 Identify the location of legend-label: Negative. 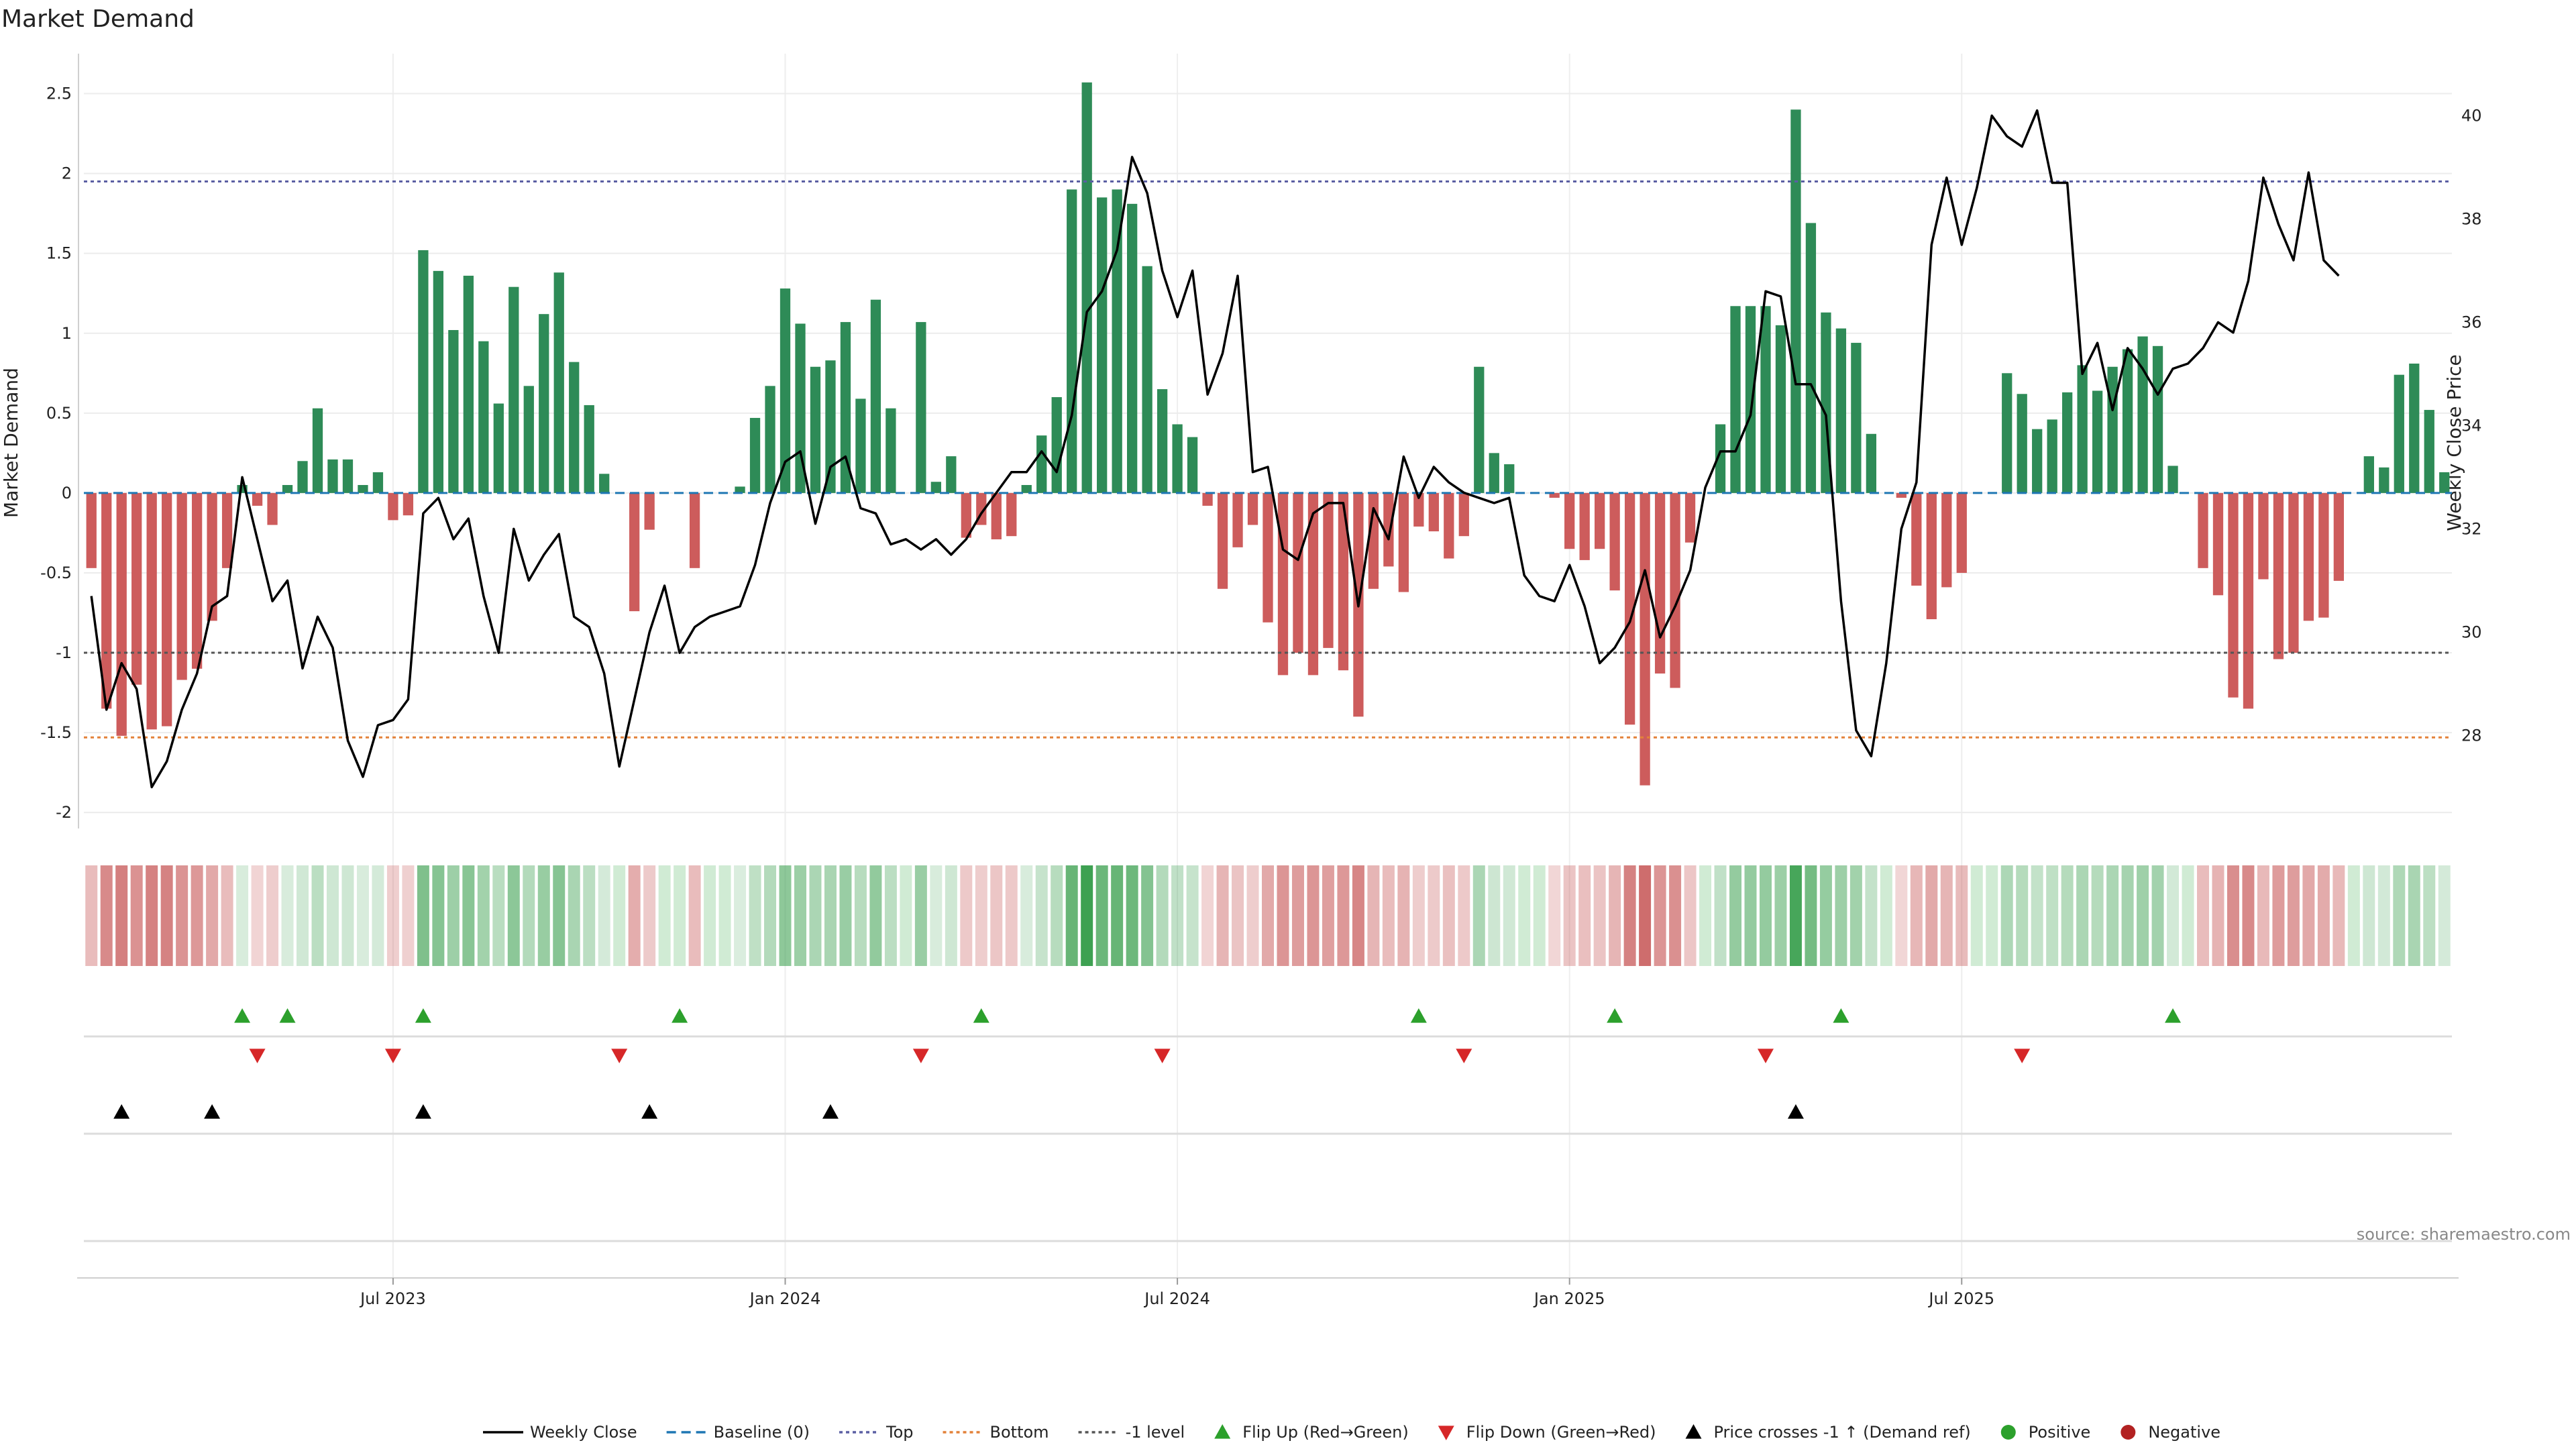
(2184, 1432).